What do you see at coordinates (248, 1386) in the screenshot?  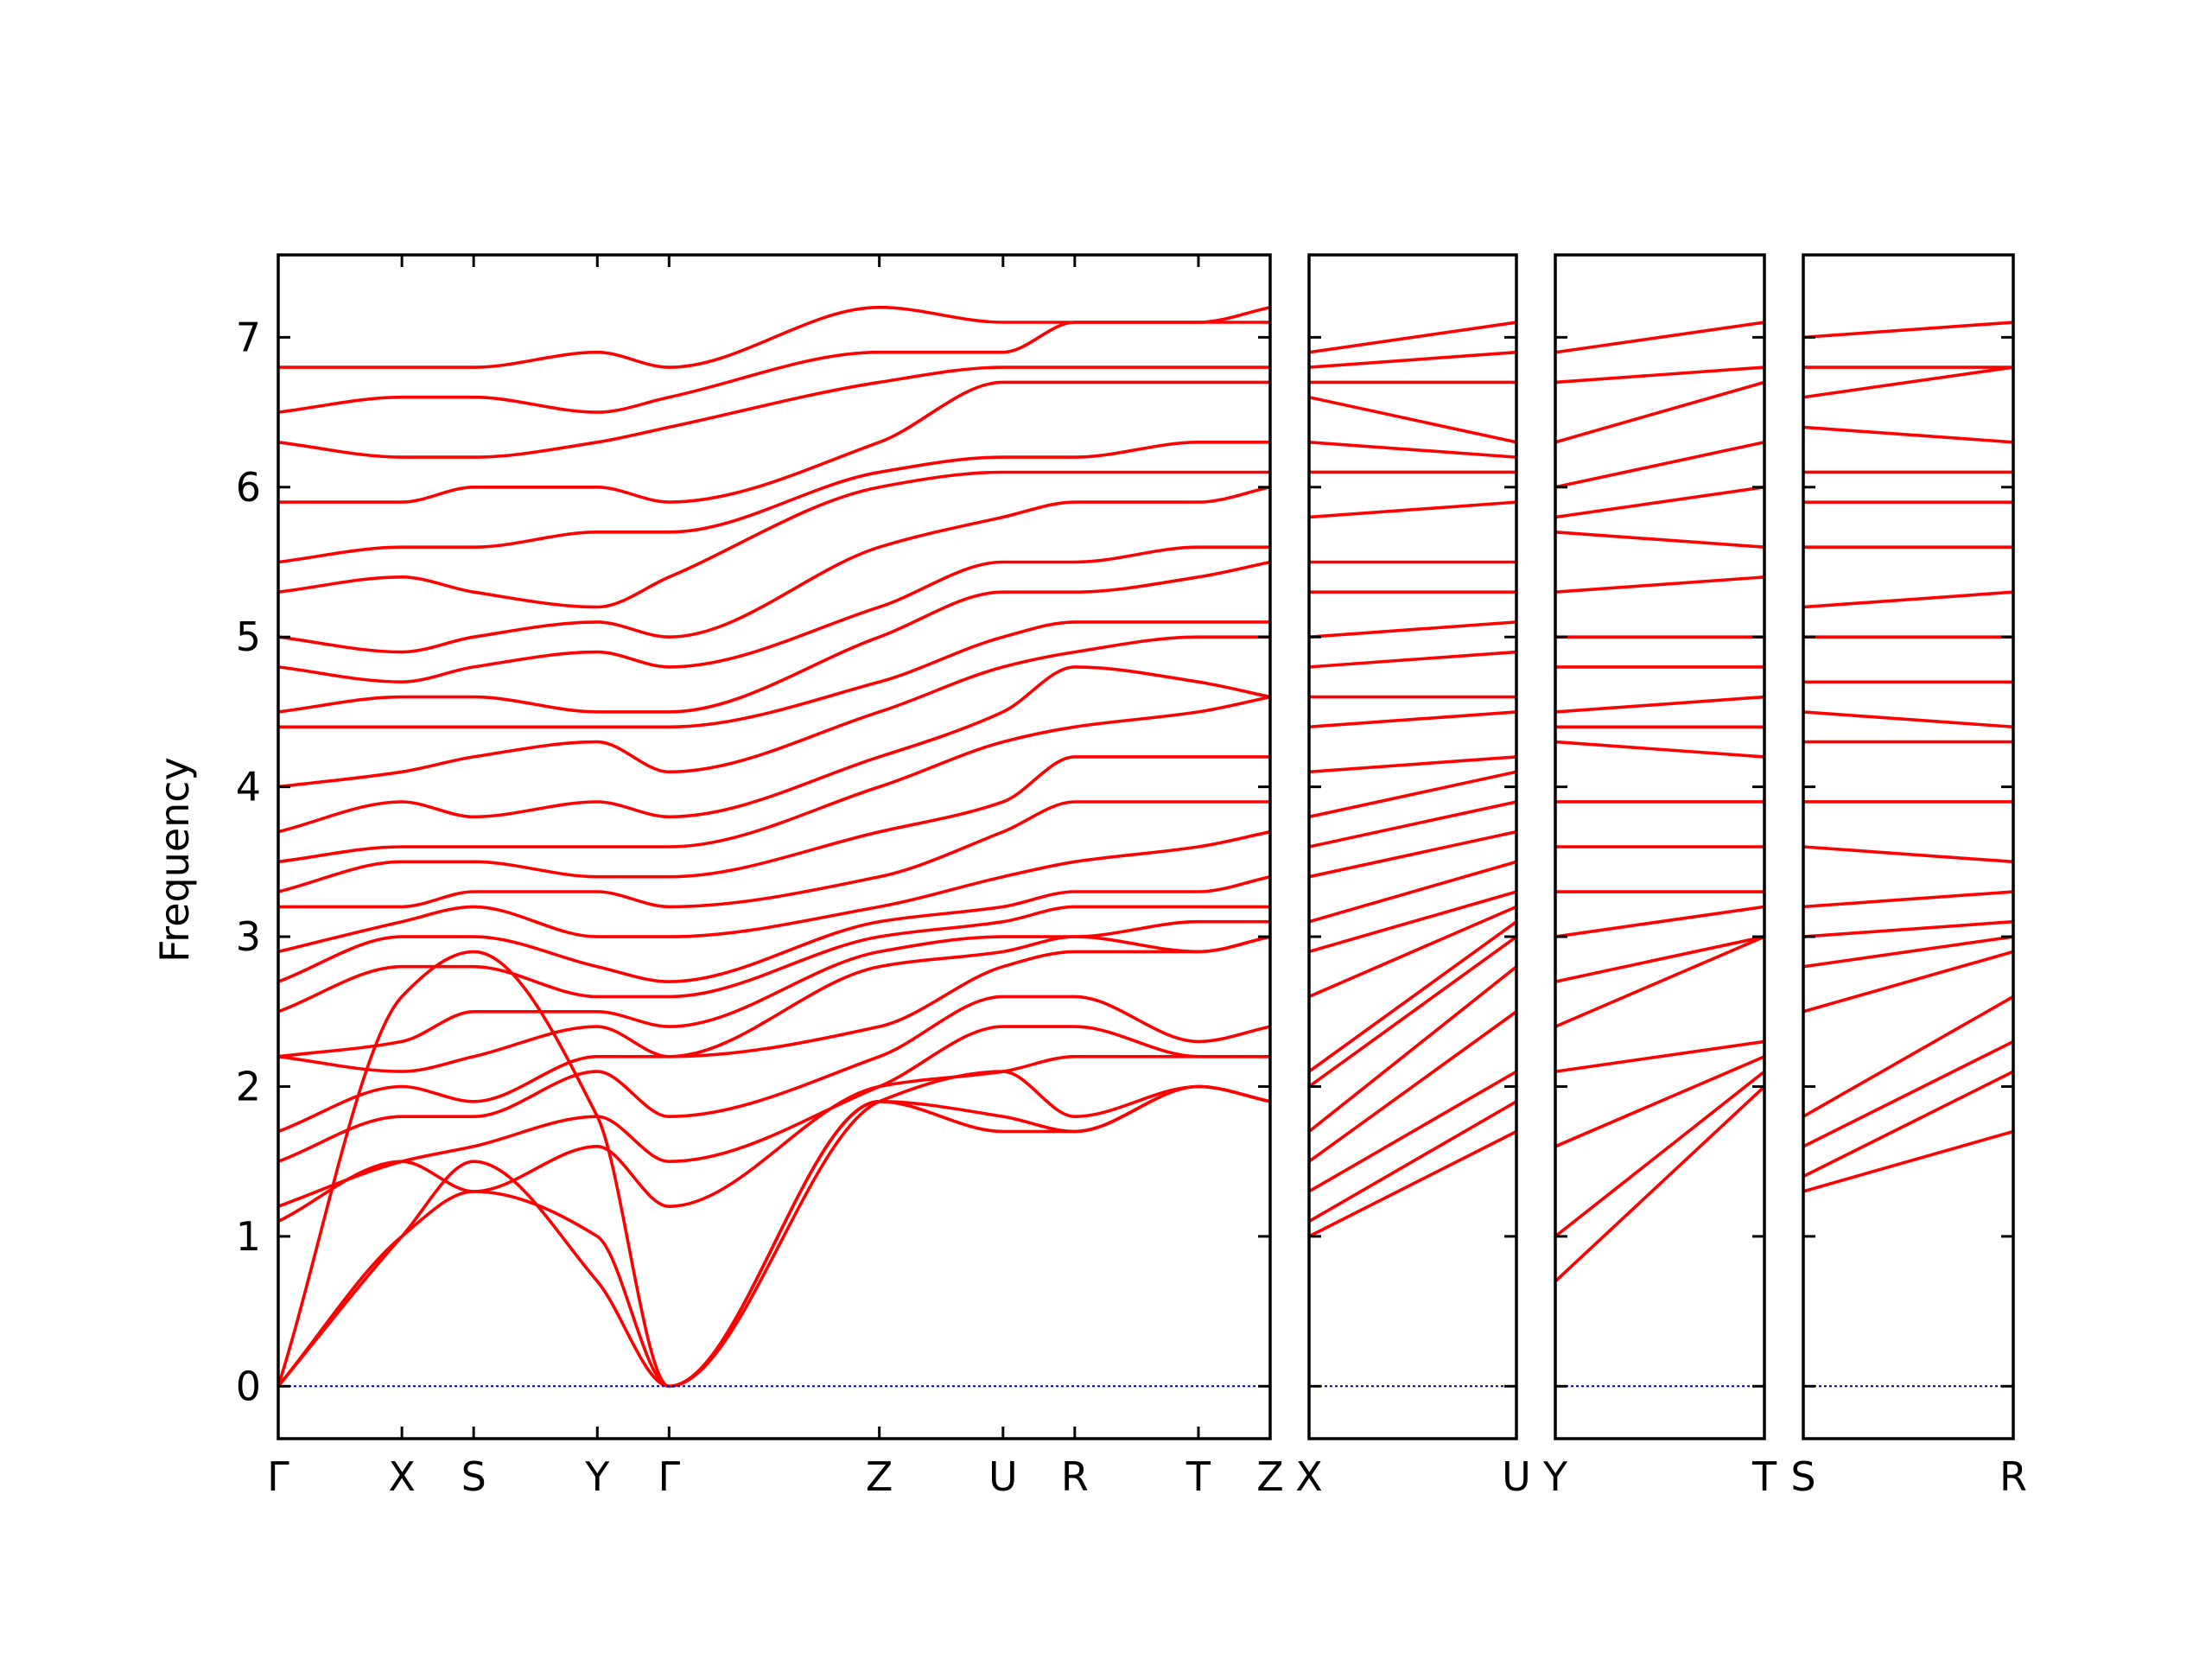 I see `y-tick-label: 0` at bounding box center [248, 1386].